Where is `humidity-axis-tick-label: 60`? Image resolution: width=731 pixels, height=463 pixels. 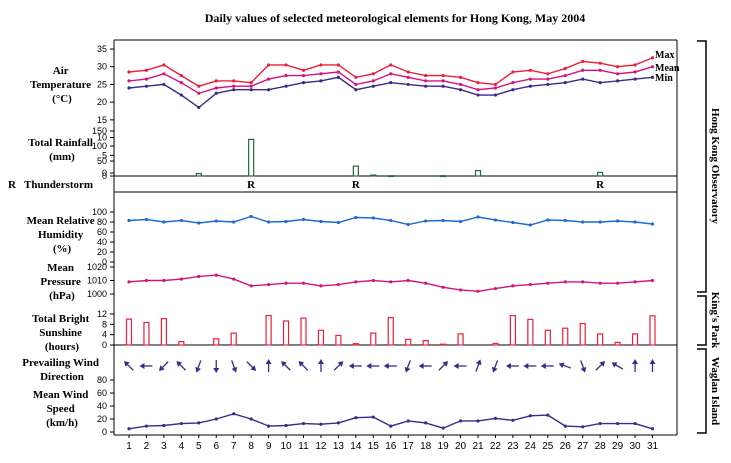
humidity-axis-tick-label: 60 is located at coordinates (102, 232).